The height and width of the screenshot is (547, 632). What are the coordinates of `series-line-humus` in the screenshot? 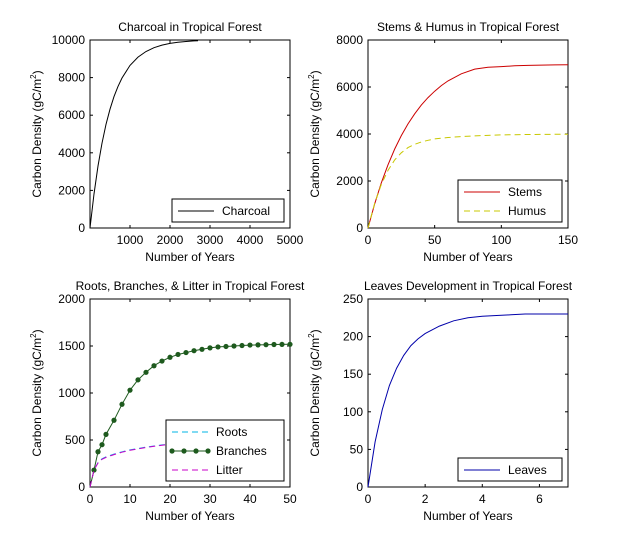 It's located at (468, 181).